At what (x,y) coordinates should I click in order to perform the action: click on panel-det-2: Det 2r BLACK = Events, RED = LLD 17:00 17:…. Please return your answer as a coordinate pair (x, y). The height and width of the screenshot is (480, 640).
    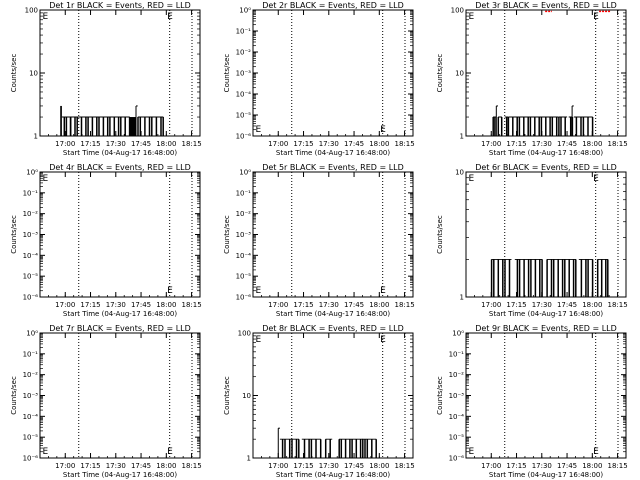
    Looking at the image, I should click on (319, 79).